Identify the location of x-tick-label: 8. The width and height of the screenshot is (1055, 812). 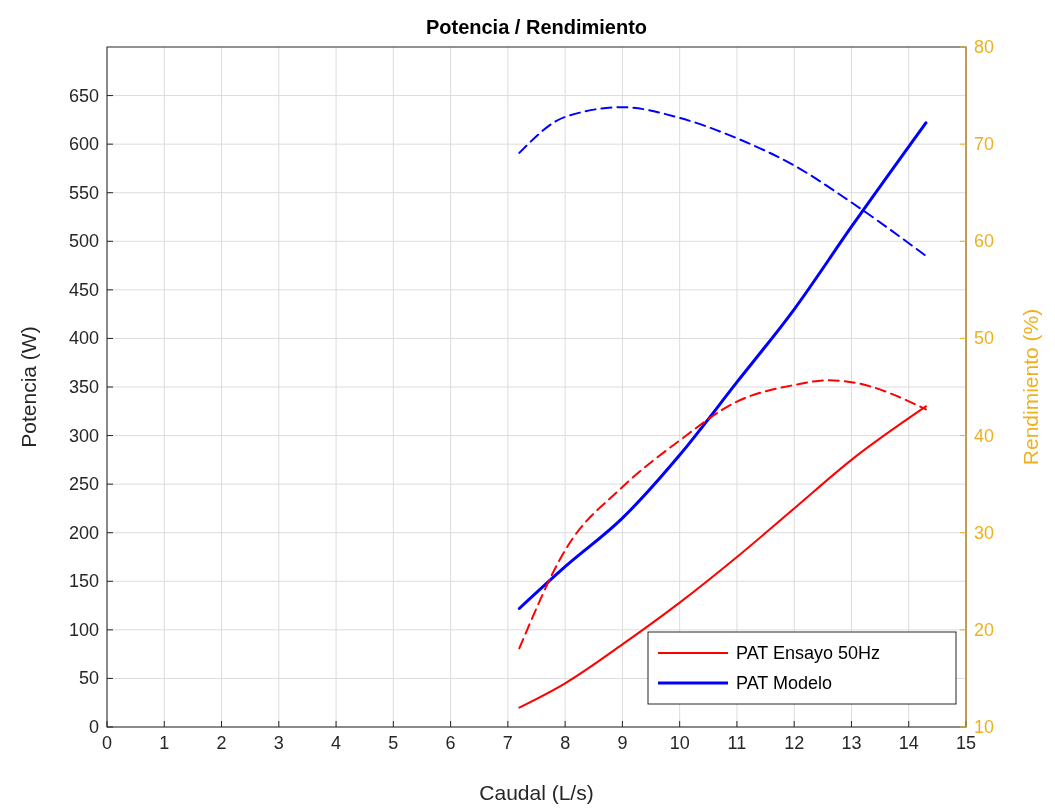
(565, 743).